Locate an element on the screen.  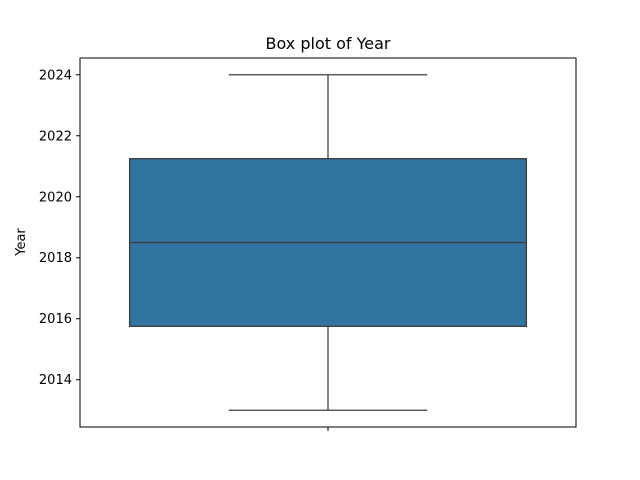
y-tick-label: 2022 is located at coordinates (55, 136).